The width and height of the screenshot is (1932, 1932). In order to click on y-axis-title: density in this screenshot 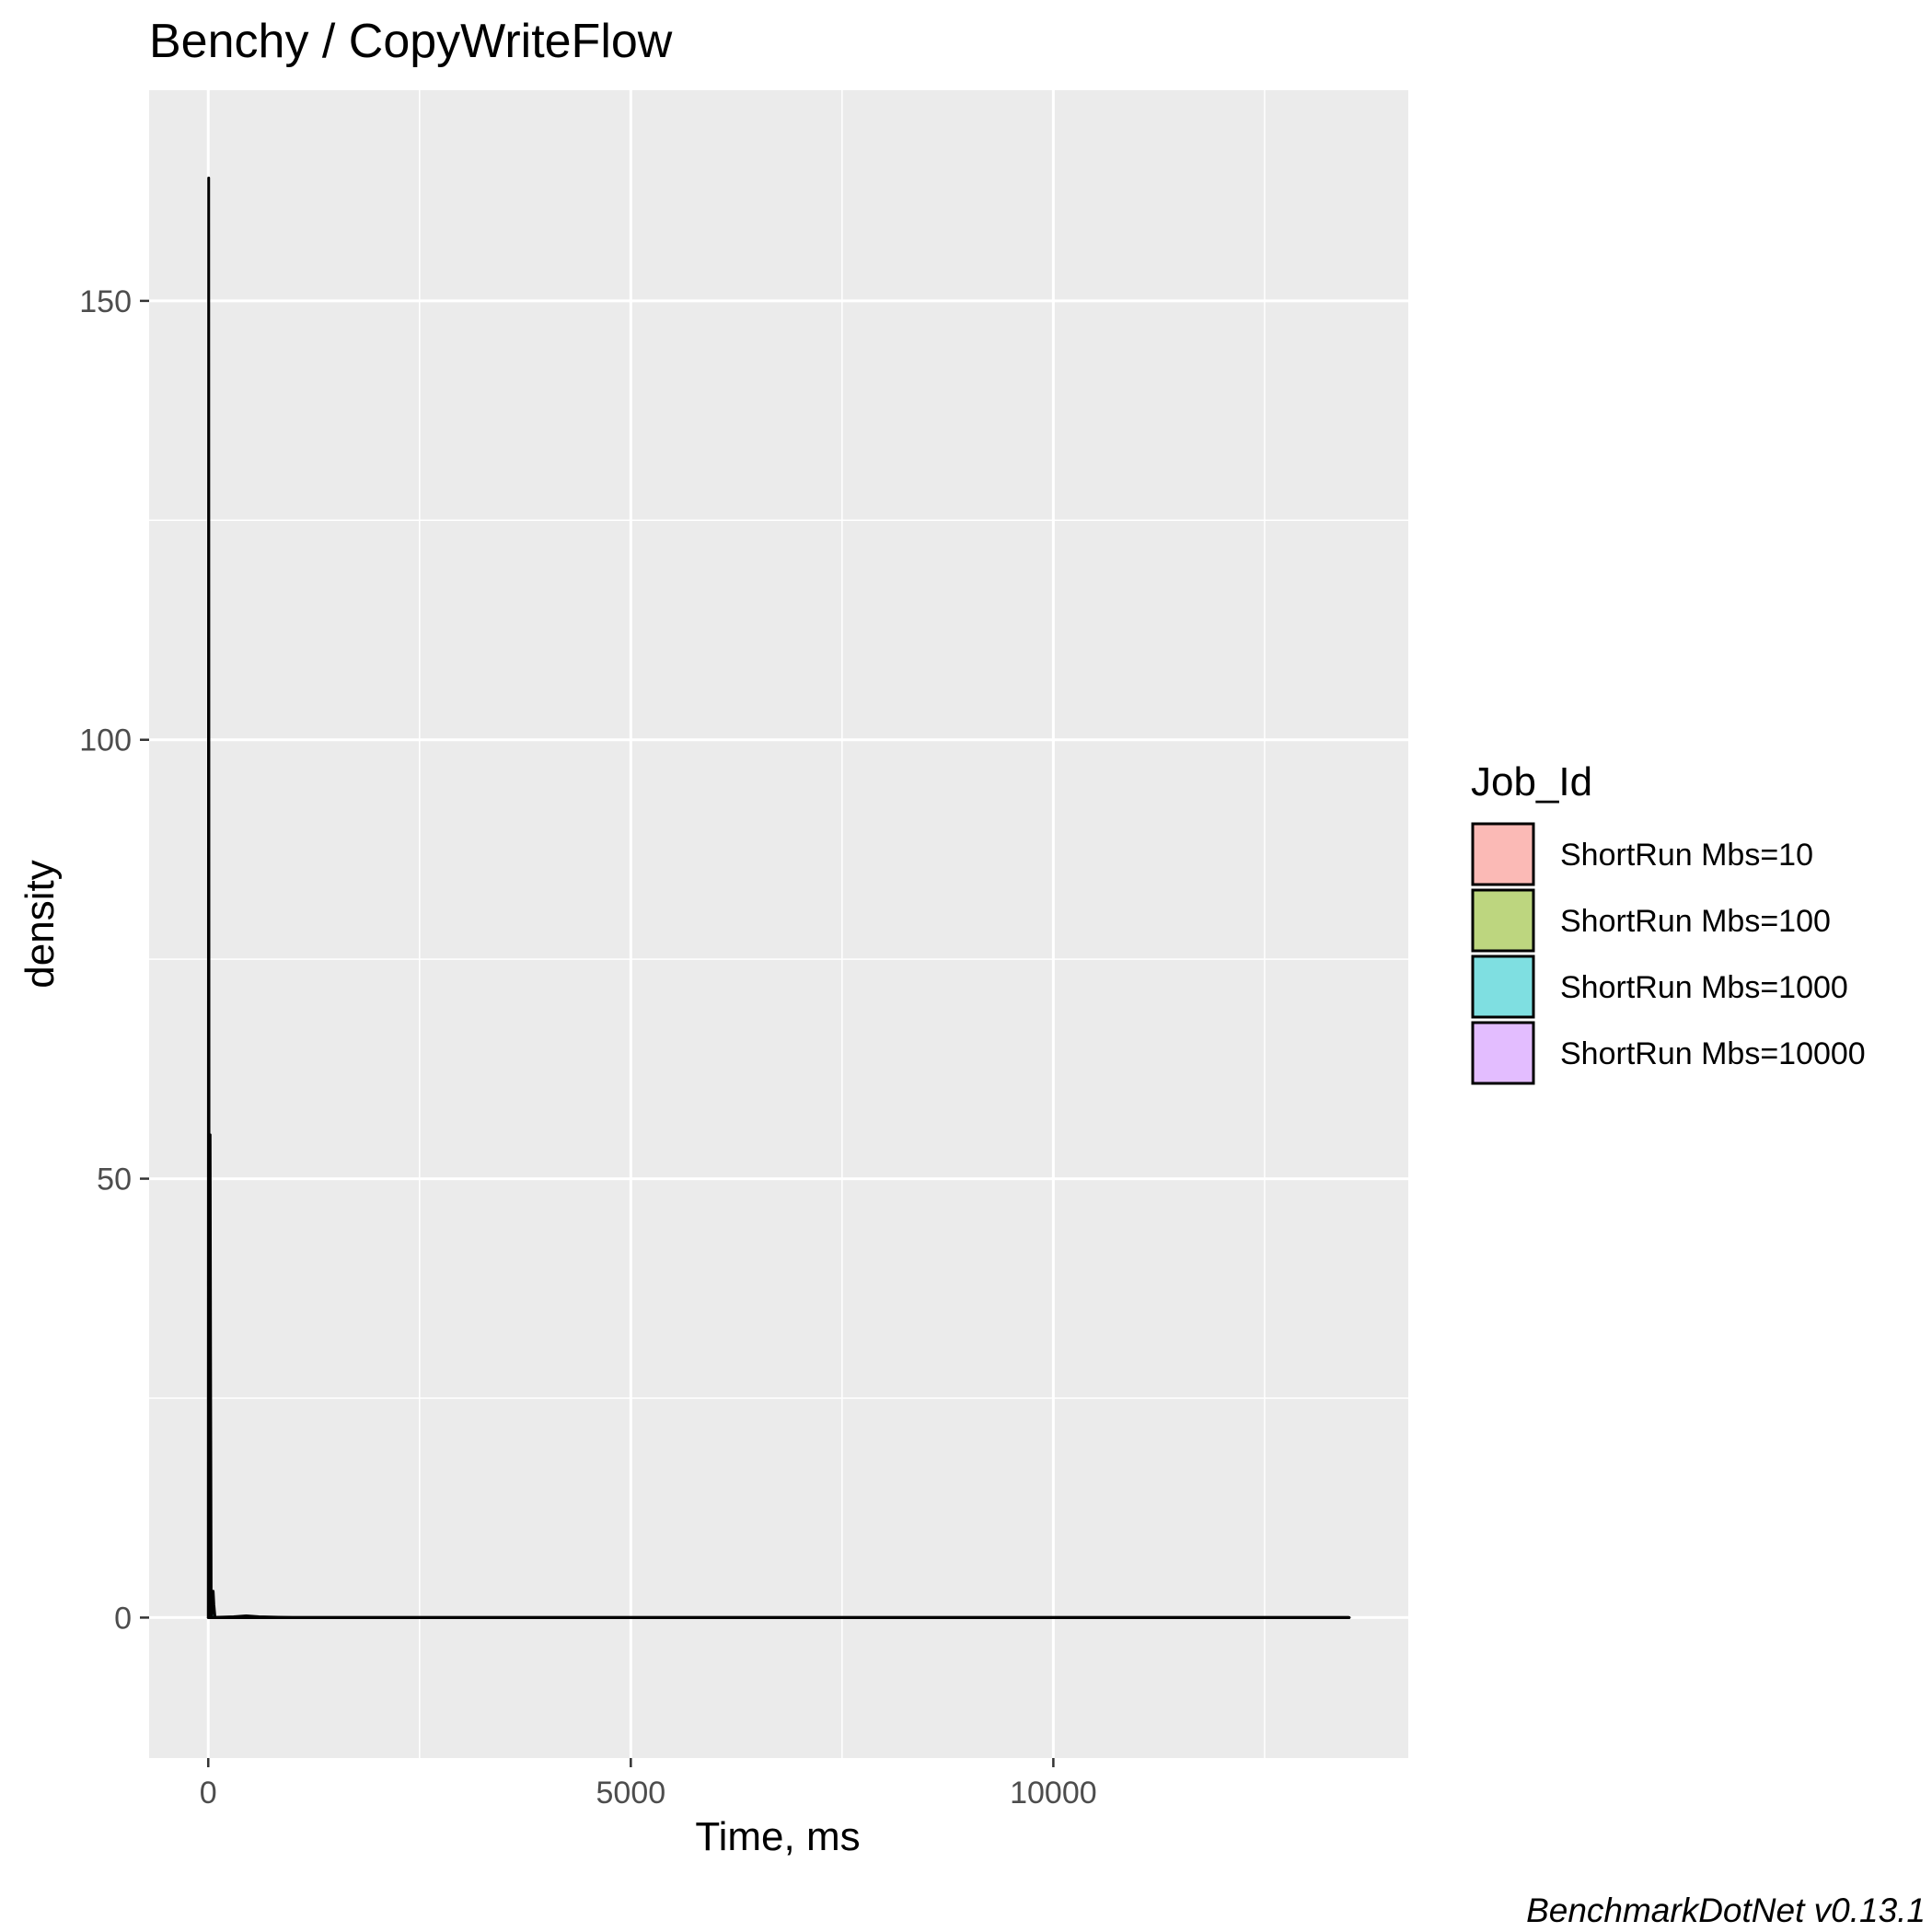, I will do `click(40, 924)`.